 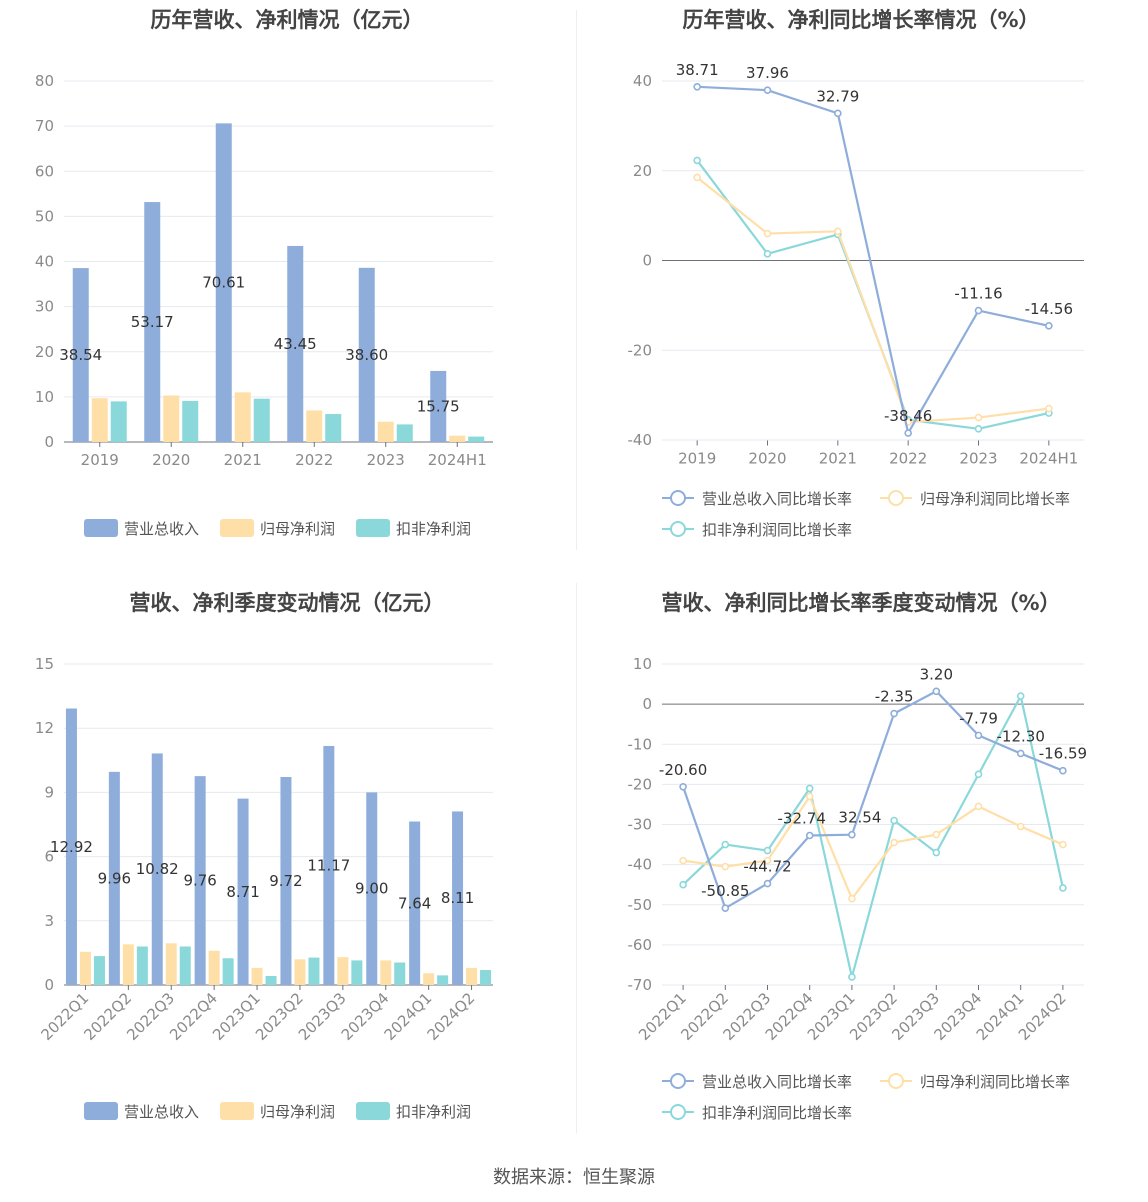 What do you see at coordinates (44, 728) in the screenshot?
I see `y-tick-label: 12` at bounding box center [44, 728].